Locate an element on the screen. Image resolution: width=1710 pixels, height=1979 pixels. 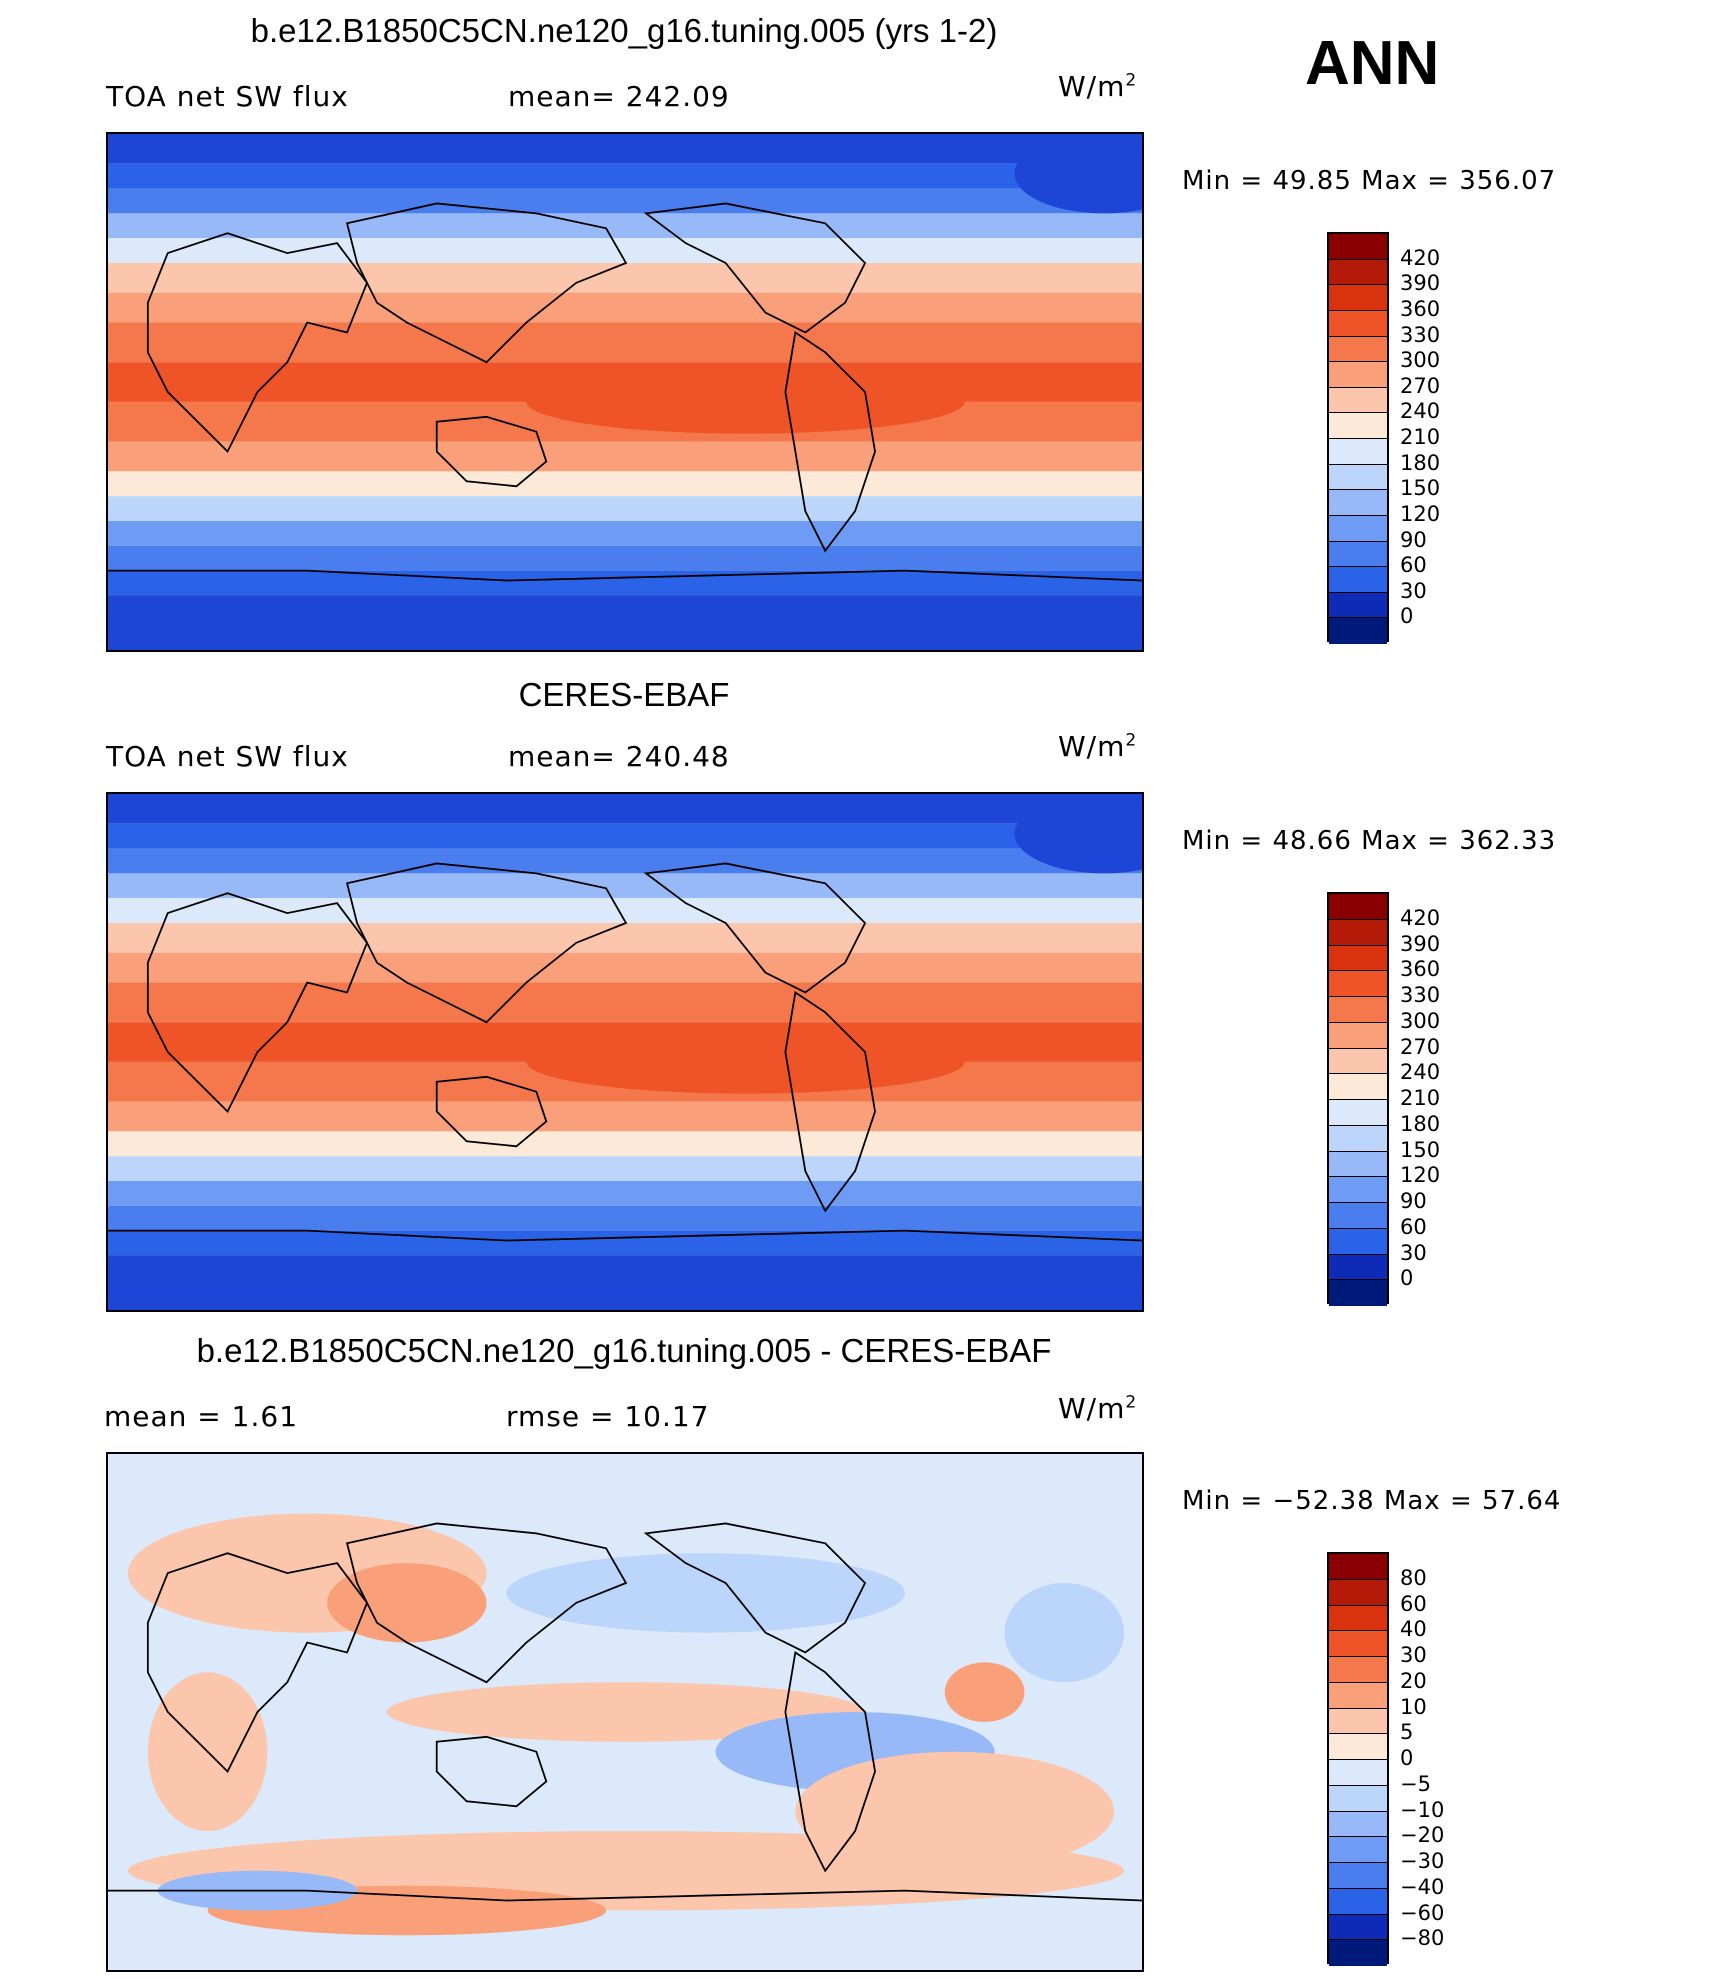
panel-3-left-label: mean = 1.61 is located at coordinates (201, 1416).